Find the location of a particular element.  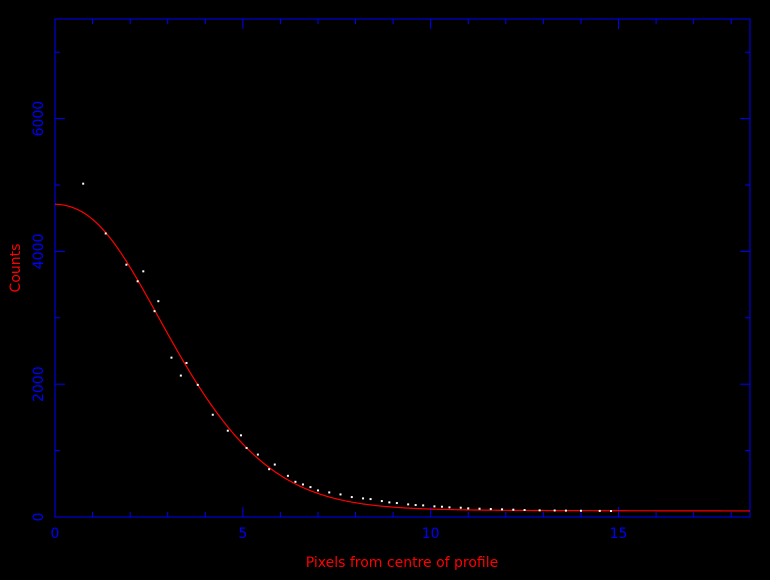

y-axis-tick-labels: 0 2000 4000 6000 is located at coordinates (39, 311).